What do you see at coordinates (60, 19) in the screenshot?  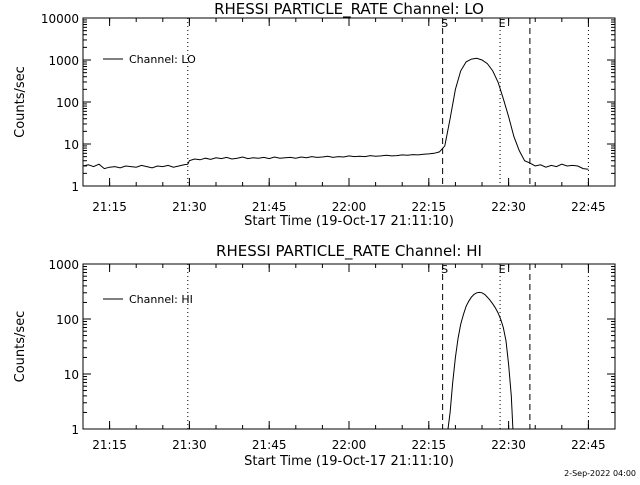 I see `y-tick-label: 10000` at bounding box center [60, 19].